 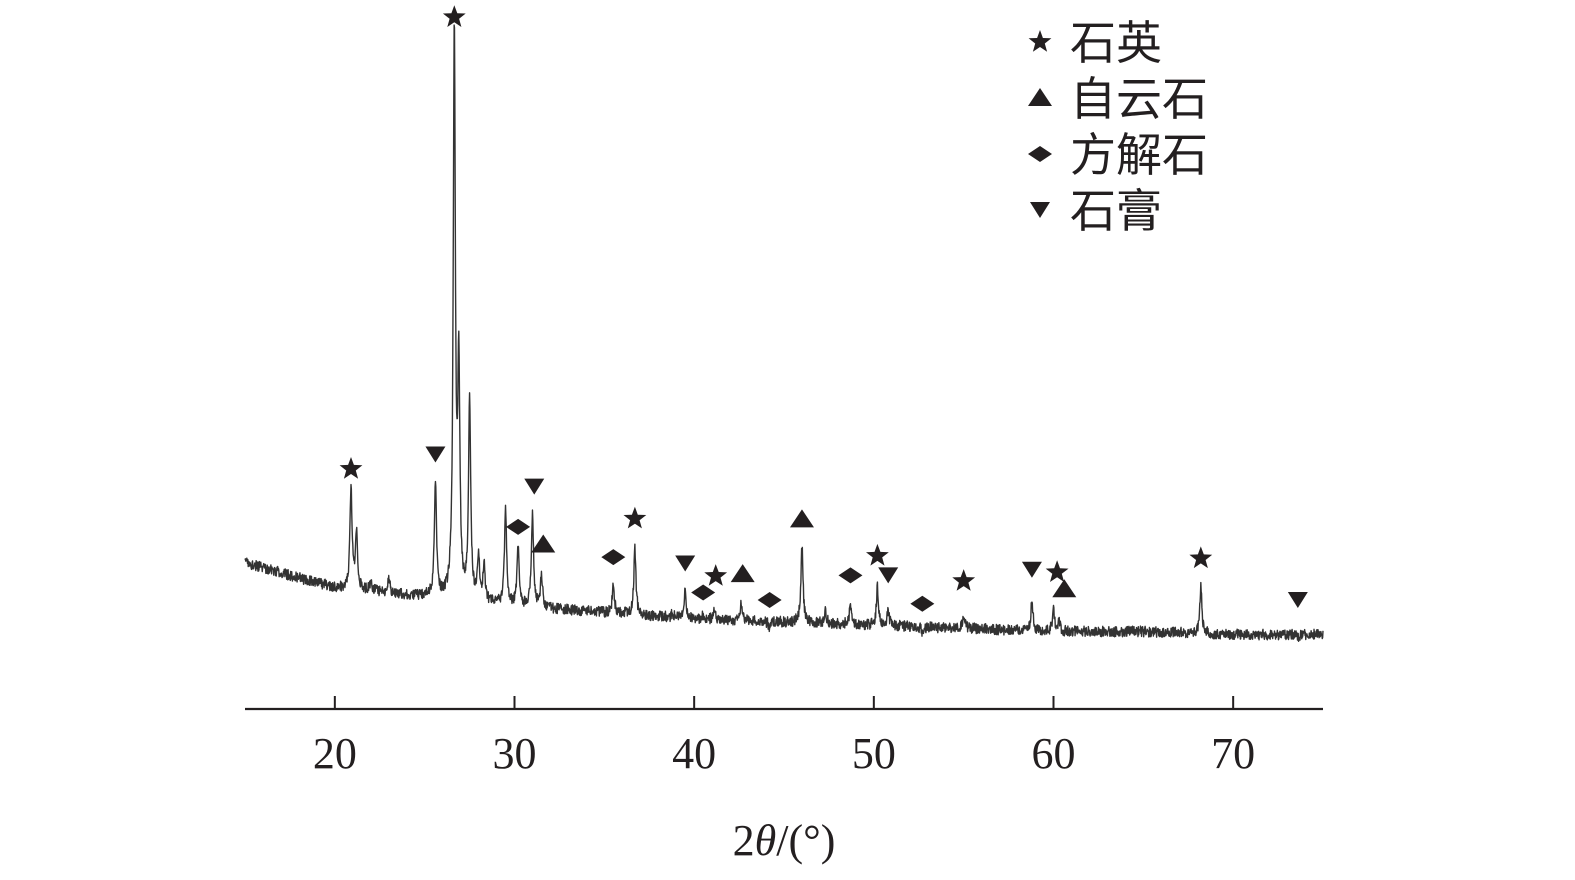 What do you see at coordinates (784, 737) in the screenshot?
I see `x-axis-ticks: 20 30 40 50 60 70` at bounding box center [784, 737].